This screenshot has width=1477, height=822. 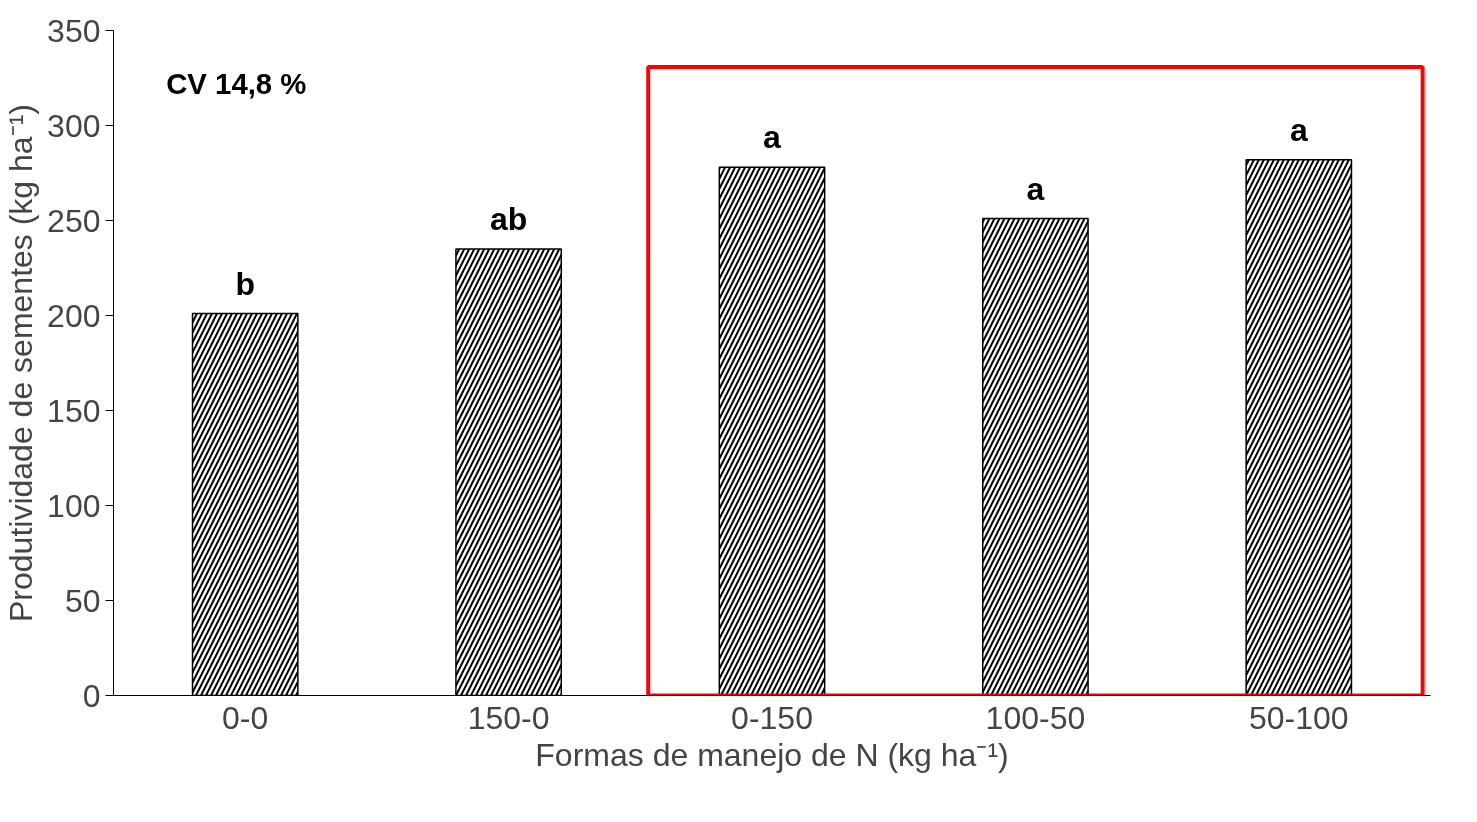 What do you see at coordinates (91, 695) in the screenshot?
I see `y-tick-label: 0` at bounding box center [91, 695].